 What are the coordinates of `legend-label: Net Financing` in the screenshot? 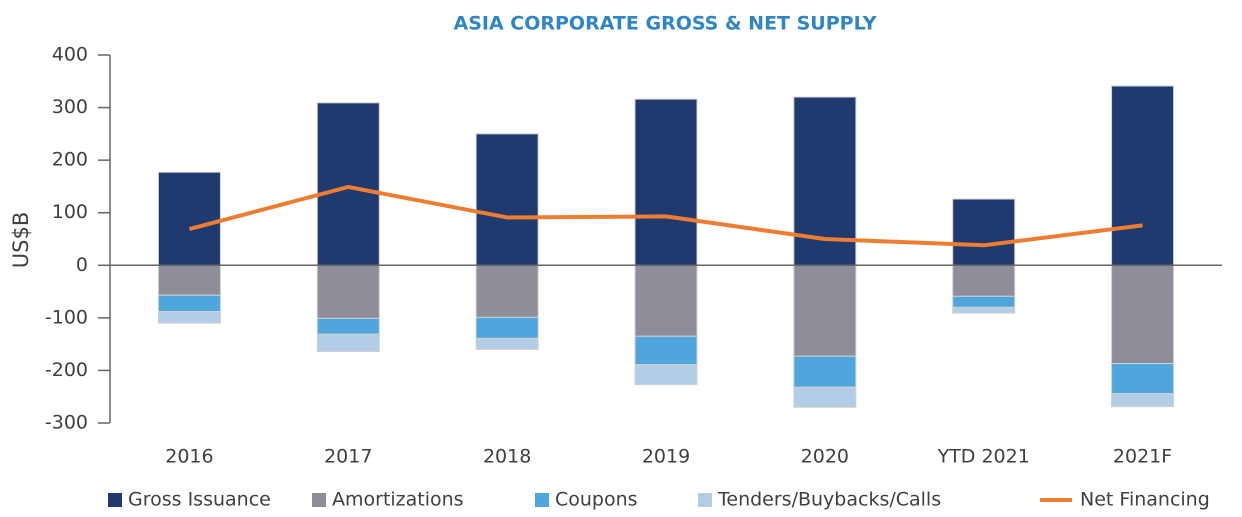 It's located at (1145, 500).